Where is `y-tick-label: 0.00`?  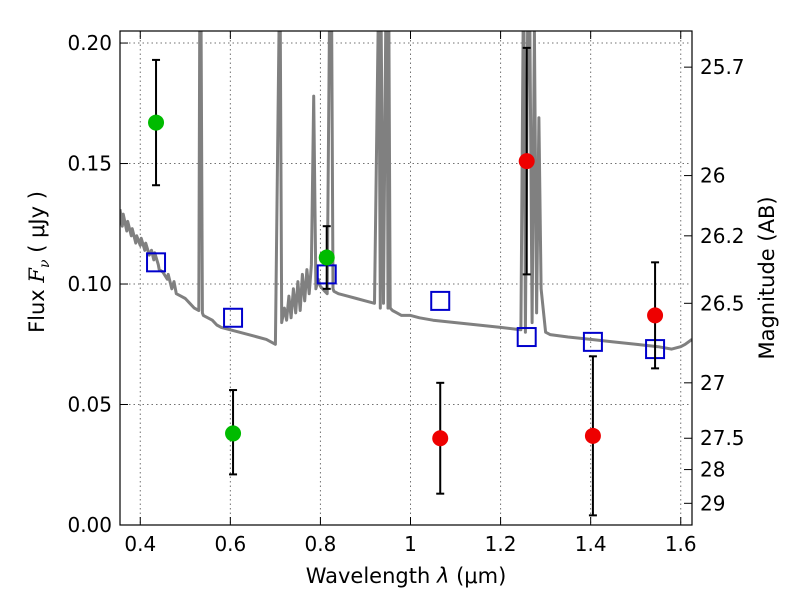
y-tick-label: 0.00 is located at coordinates (89, 525).